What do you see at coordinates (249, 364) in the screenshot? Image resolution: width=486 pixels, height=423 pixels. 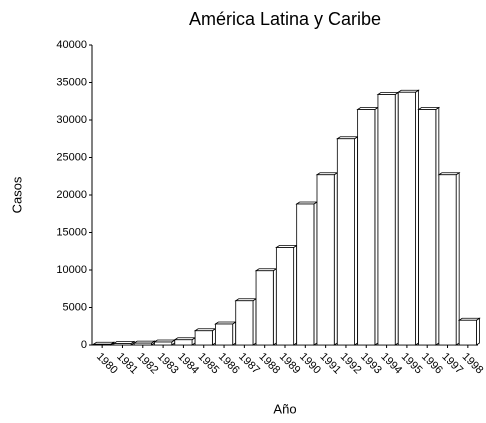 I see `x-tick-label: 1987` at bounding box center [249, 364].